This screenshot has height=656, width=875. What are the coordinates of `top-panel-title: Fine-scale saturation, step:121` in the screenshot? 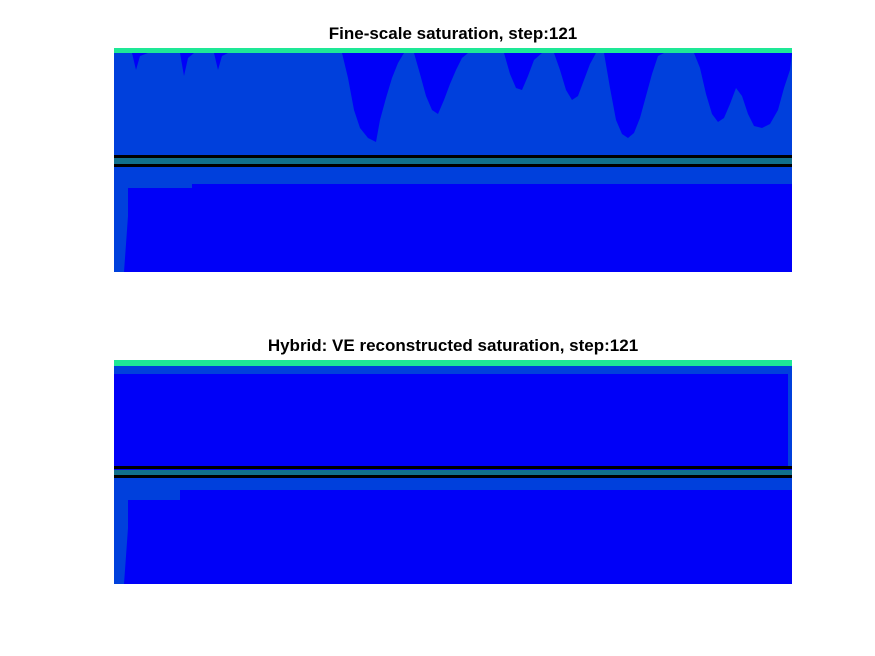 It's located at (453, 33).